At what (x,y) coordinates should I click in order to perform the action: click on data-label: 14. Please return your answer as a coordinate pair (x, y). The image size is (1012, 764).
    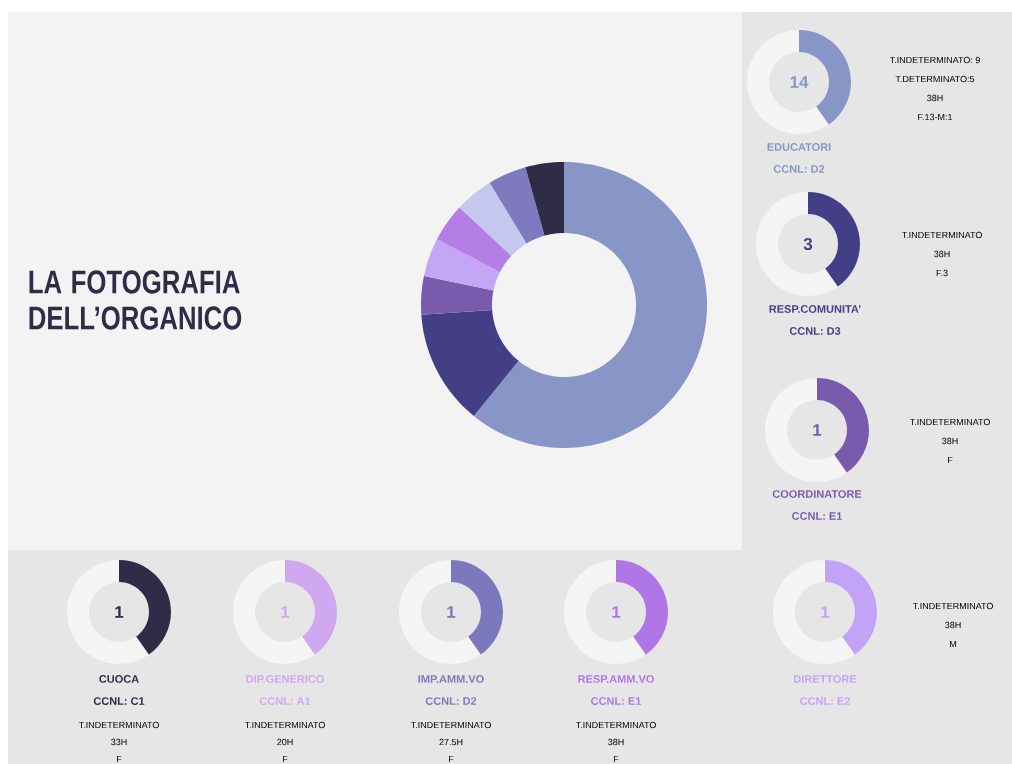
    Looking at the image, I should click on (799, 82).